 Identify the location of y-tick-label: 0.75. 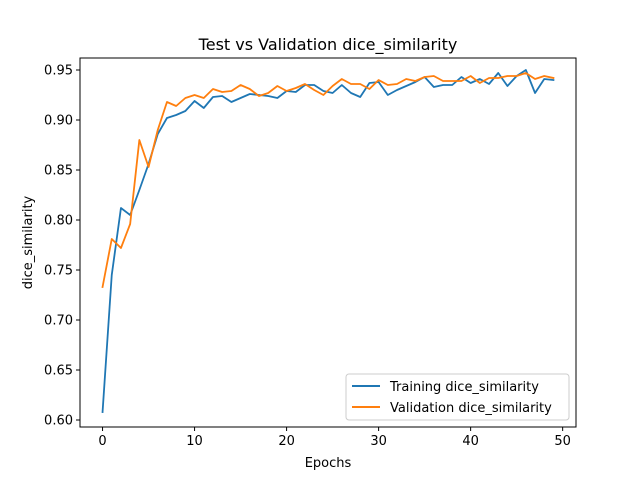
(58, 271).